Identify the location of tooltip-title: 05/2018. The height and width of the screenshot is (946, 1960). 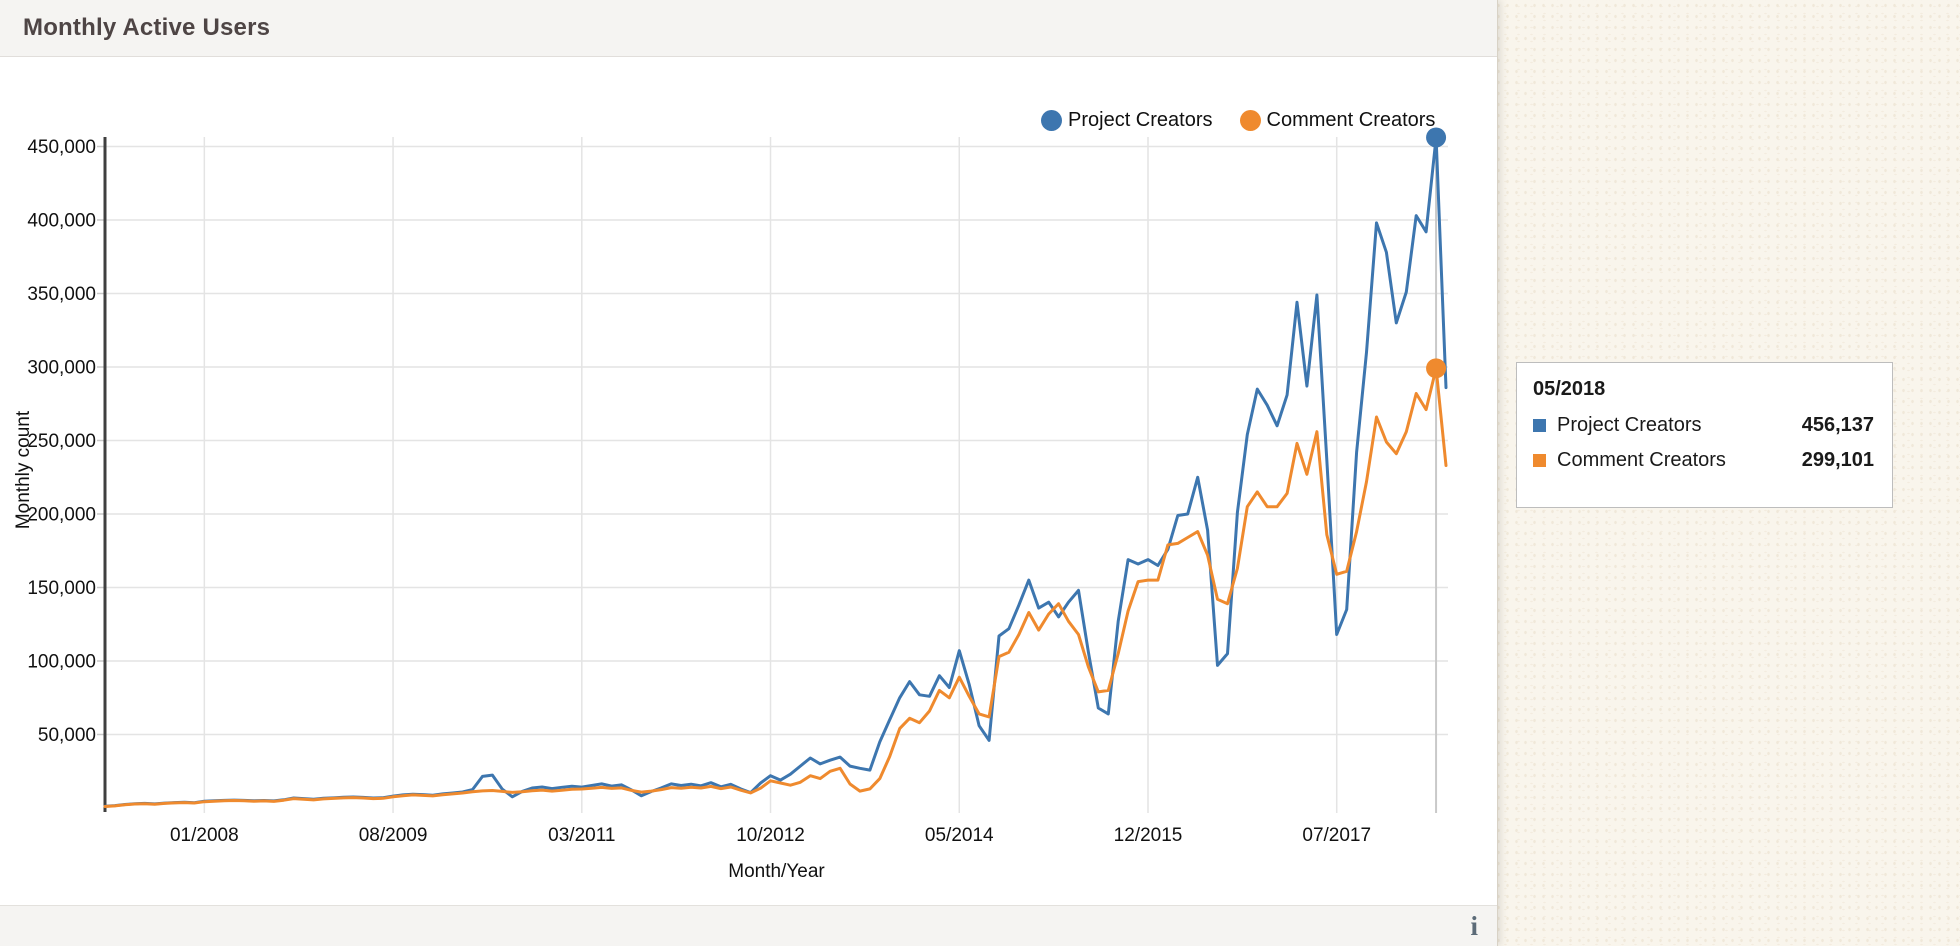
(1569, 389).